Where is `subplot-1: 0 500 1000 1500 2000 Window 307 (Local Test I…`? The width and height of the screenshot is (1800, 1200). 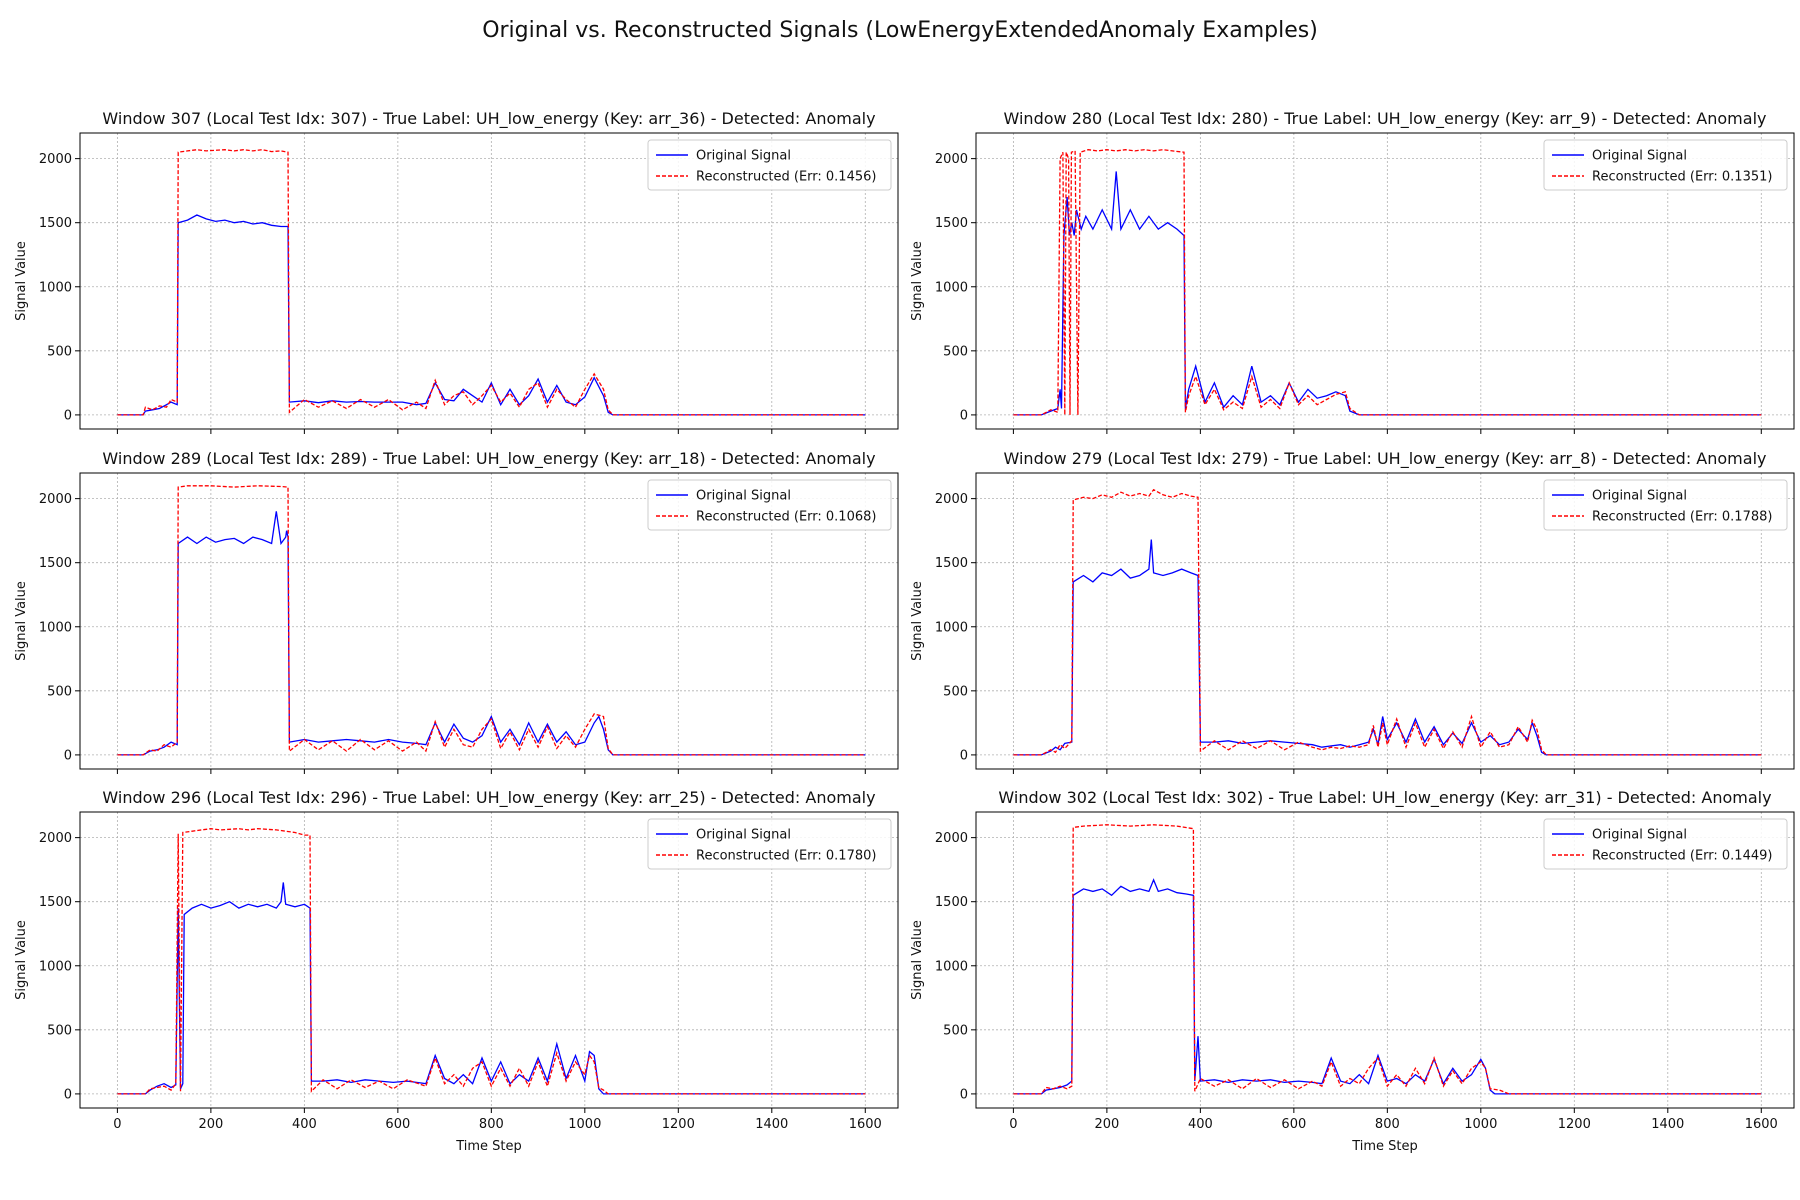 subplot-1: 0 500 1000 1500 2000 Window 307 (Local Test I… is located at coordinates (456, 271).